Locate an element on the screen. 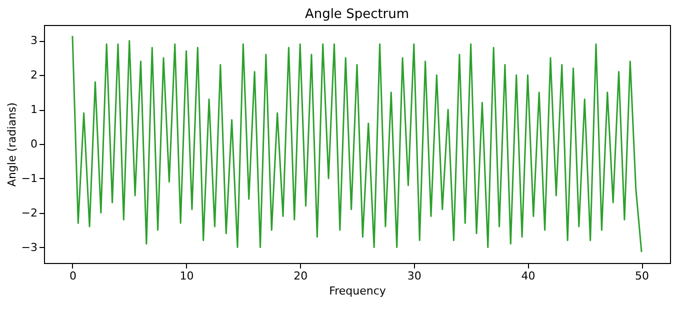 The height and width of the screenshot is (327, 700). x-tick-label: 0 is located at coordinates (72, 276).